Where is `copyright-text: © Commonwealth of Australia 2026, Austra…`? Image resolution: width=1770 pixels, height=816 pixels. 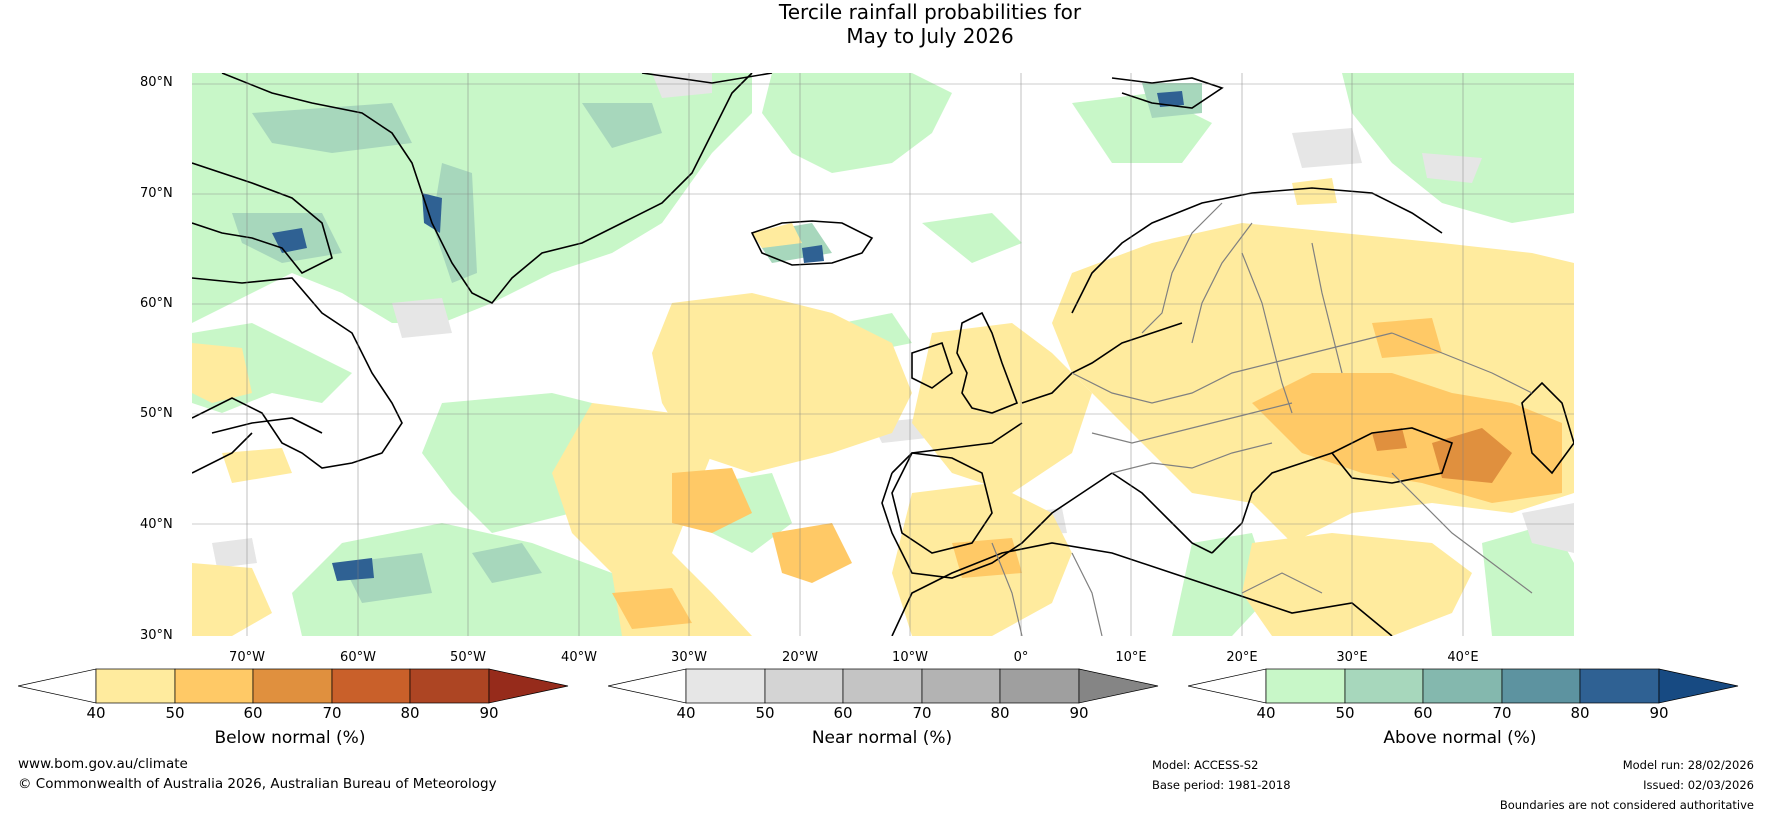
copyright-text: © Commonwealth of Australia 2026, Austra… is located at coordinates (257, 784).